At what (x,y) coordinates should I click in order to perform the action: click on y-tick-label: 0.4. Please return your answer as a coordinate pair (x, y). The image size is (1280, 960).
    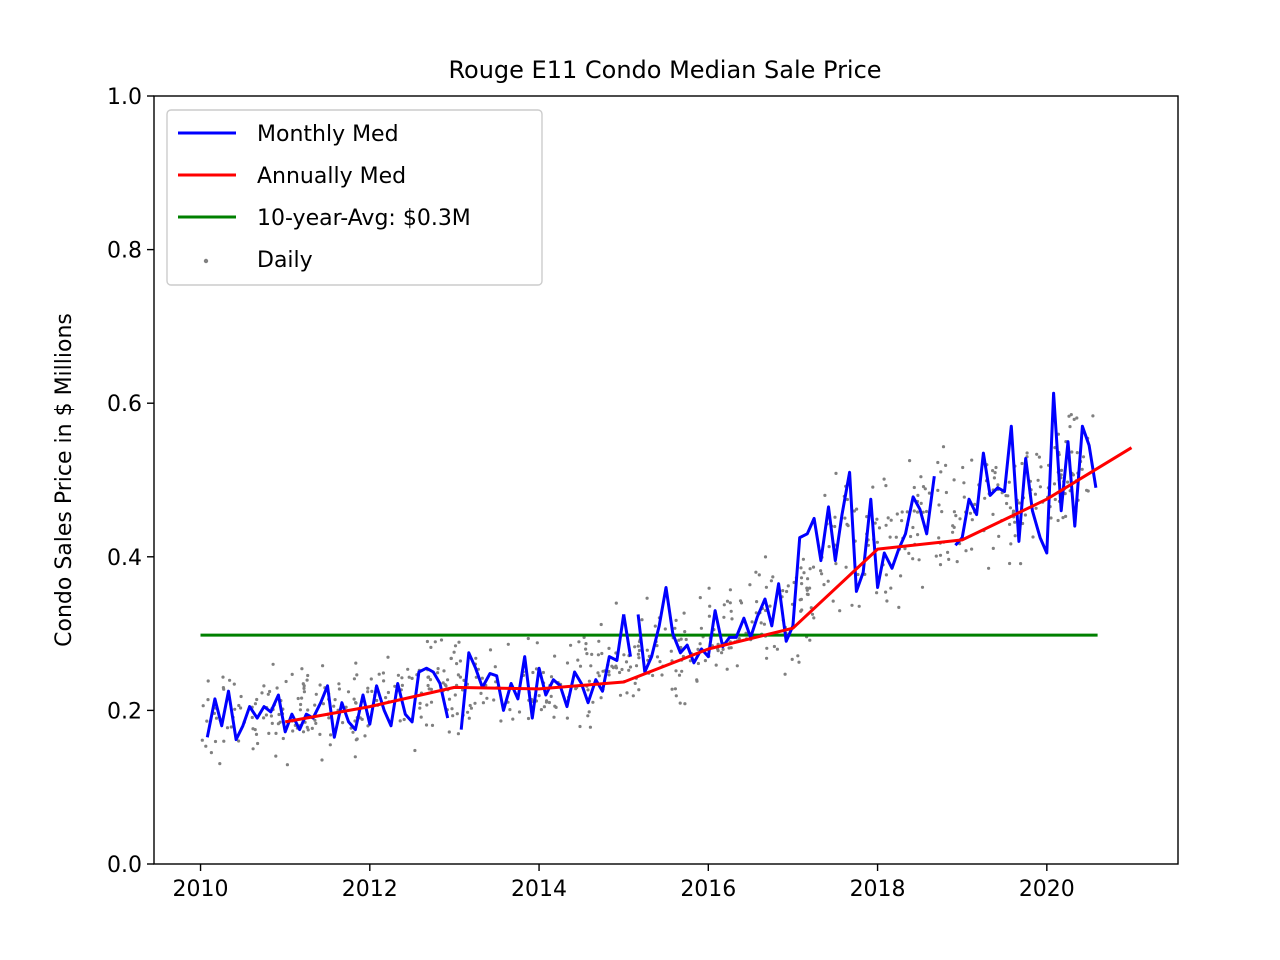
    Looking at the image, I should click on (124, 558).